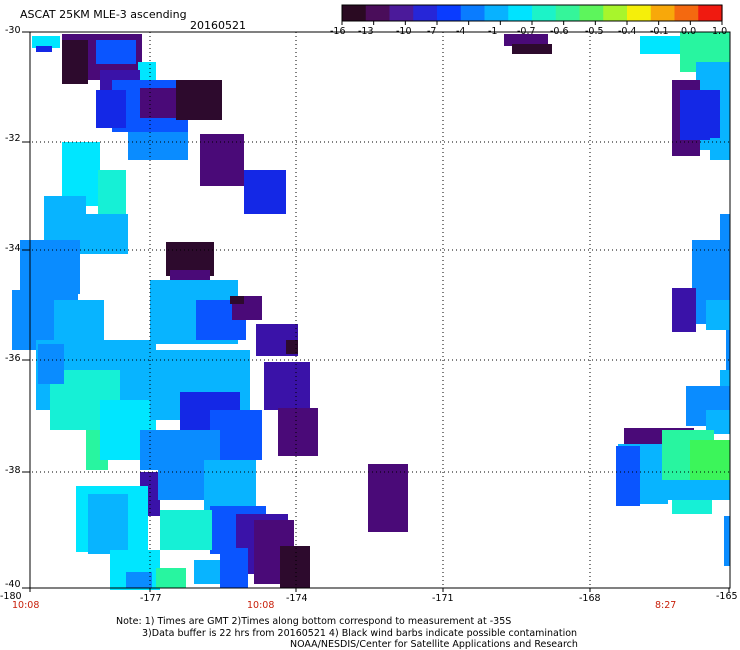 This screenshot has width=740, height=650. I want to click on colorbar-tick-label: -4, so click(461, 31).